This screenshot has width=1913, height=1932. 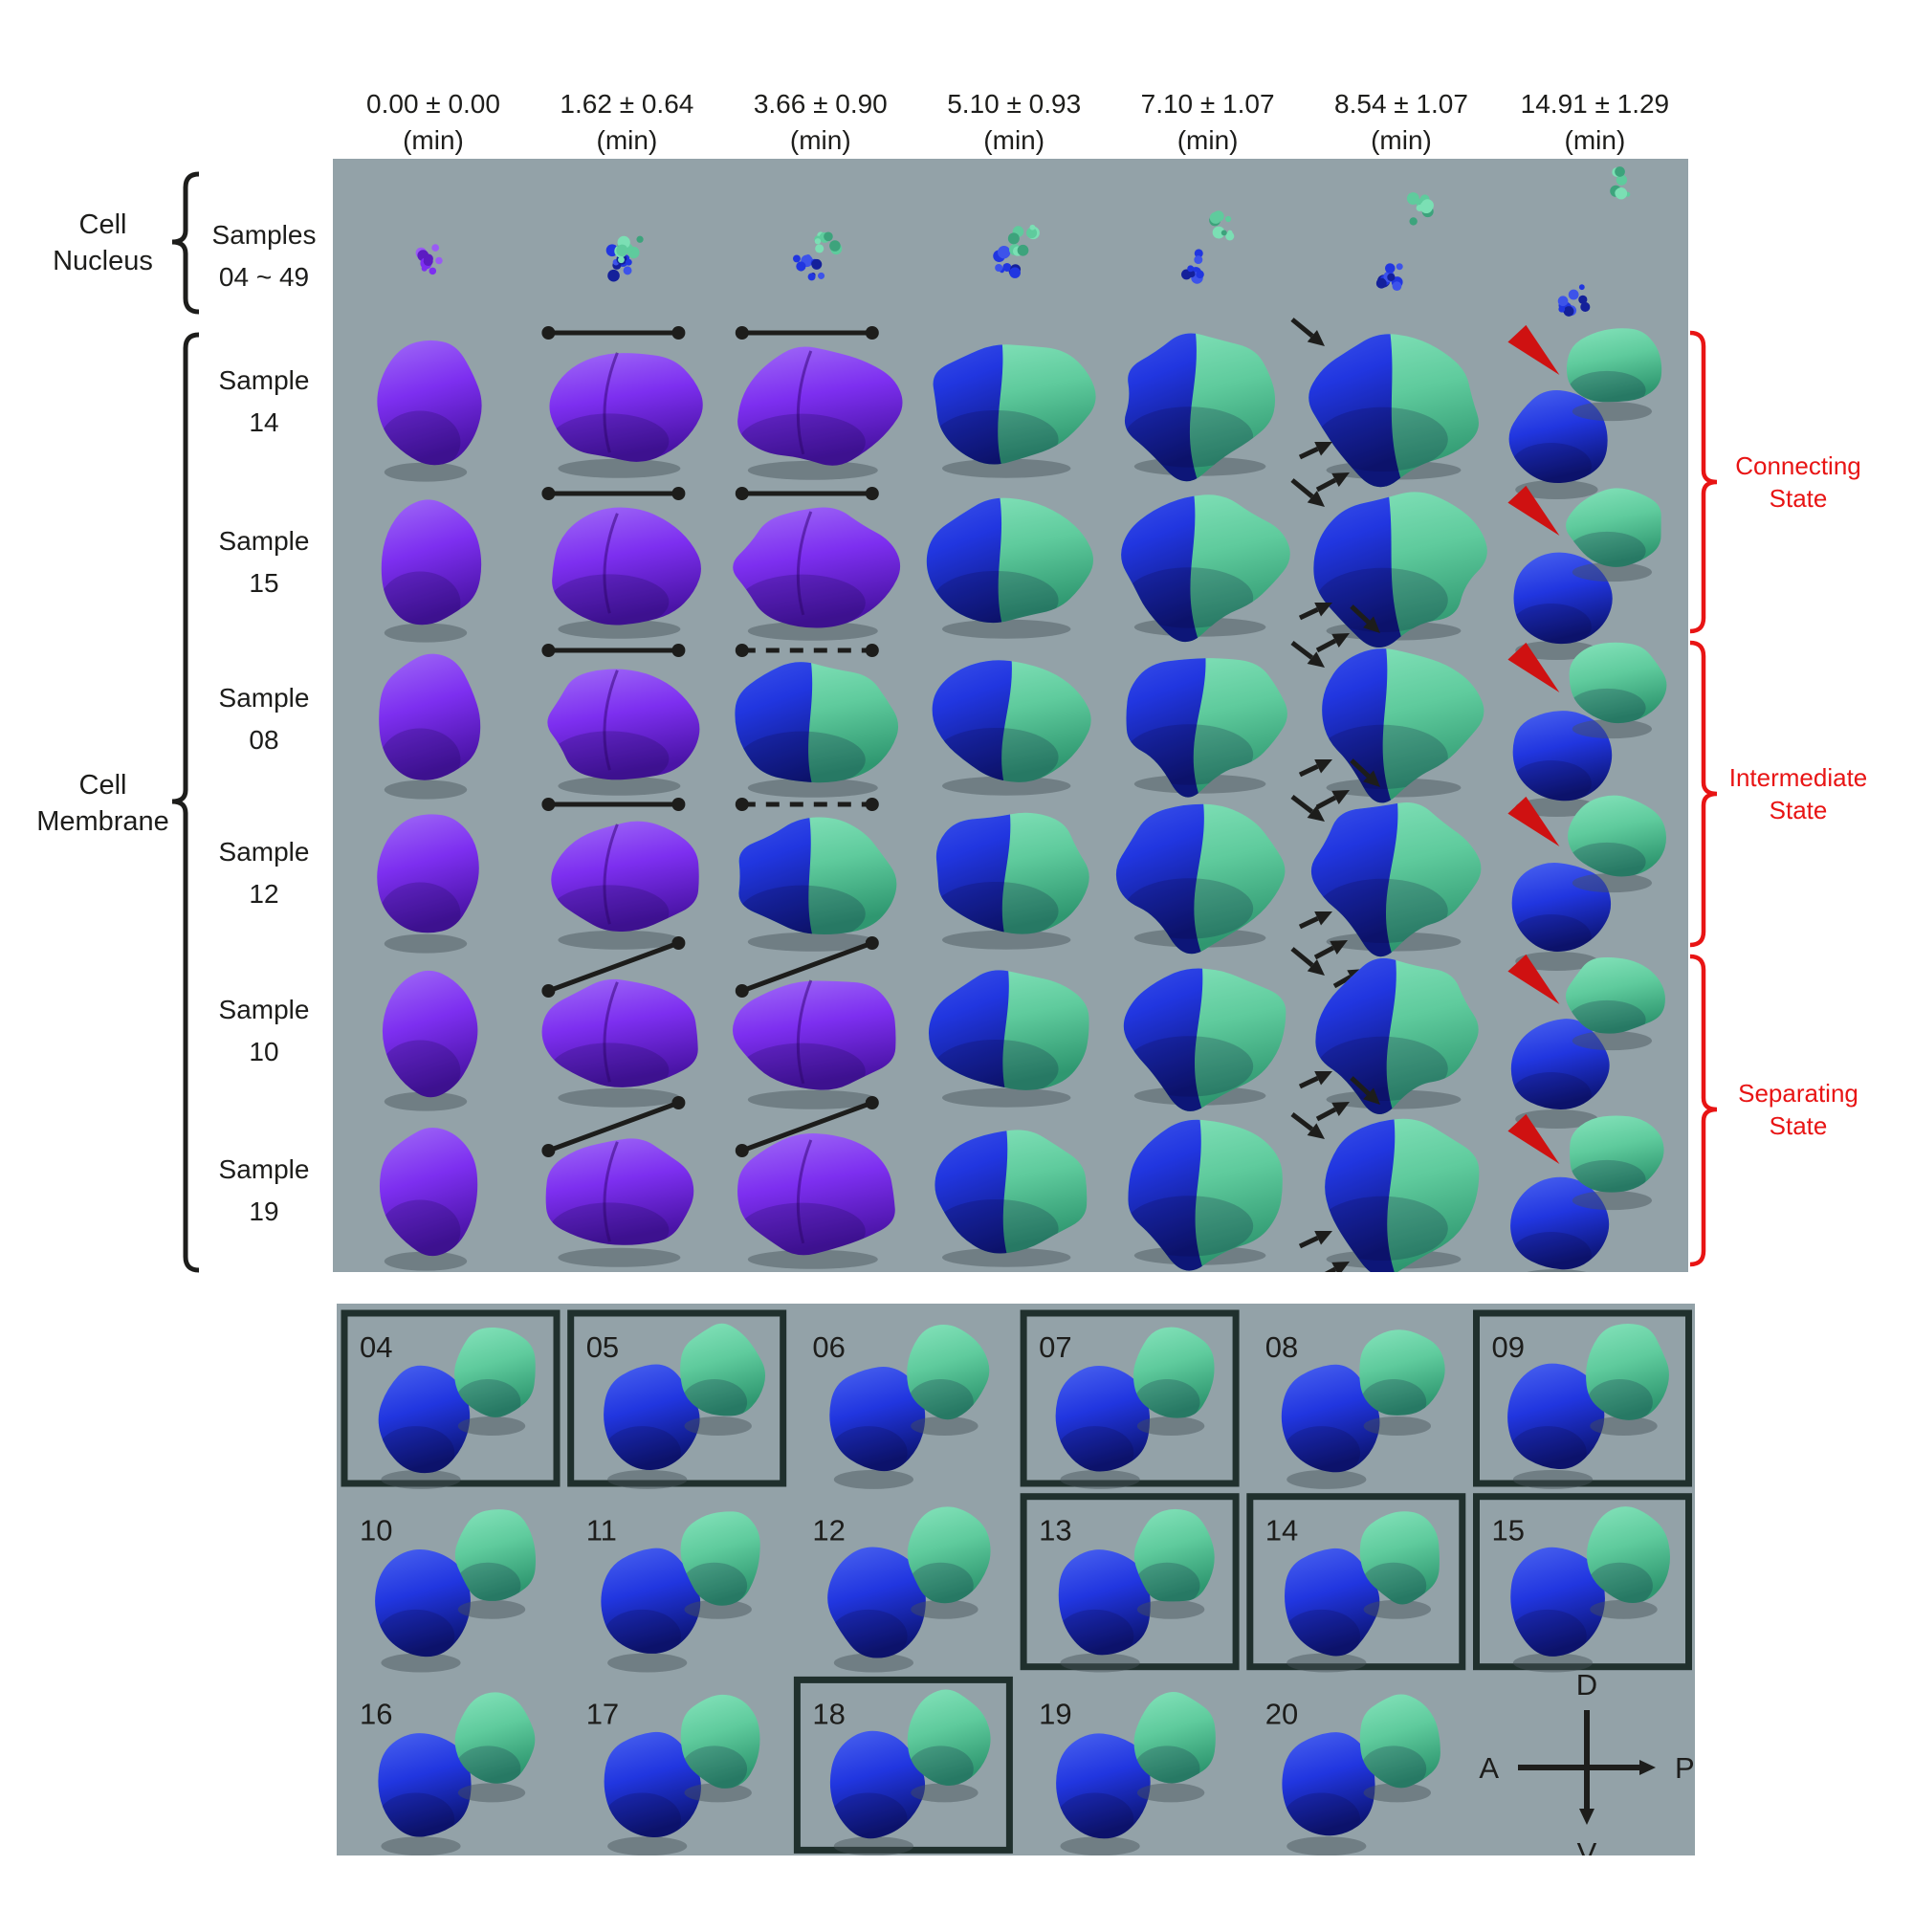 I want to click on time-value: 0.00 ± 0.00, so click(x=433, y=104).